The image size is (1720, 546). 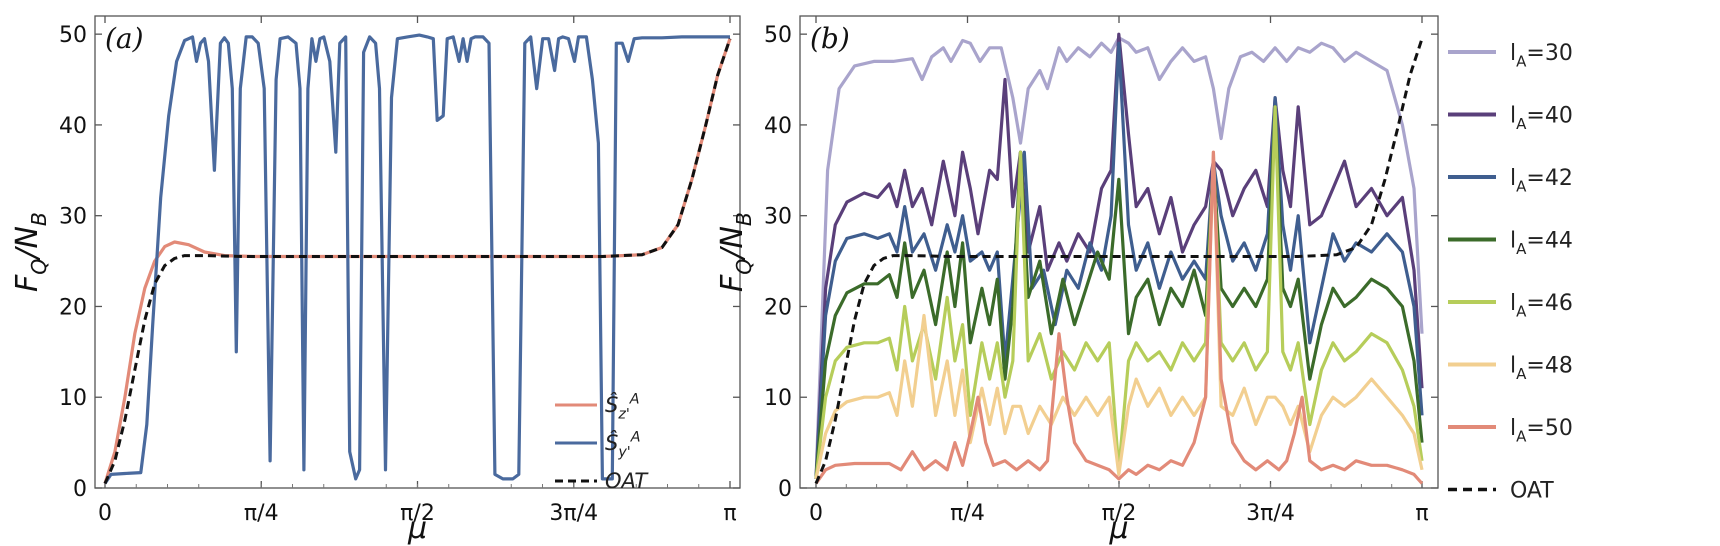 What do you see at coordinates (1510, 272) in the screenshot?
I see `legend: lA=30 lA=40 lA=42 lA=44 lA=46 lA=48 lA=50 OAT` at bounding box center [1510, 272].